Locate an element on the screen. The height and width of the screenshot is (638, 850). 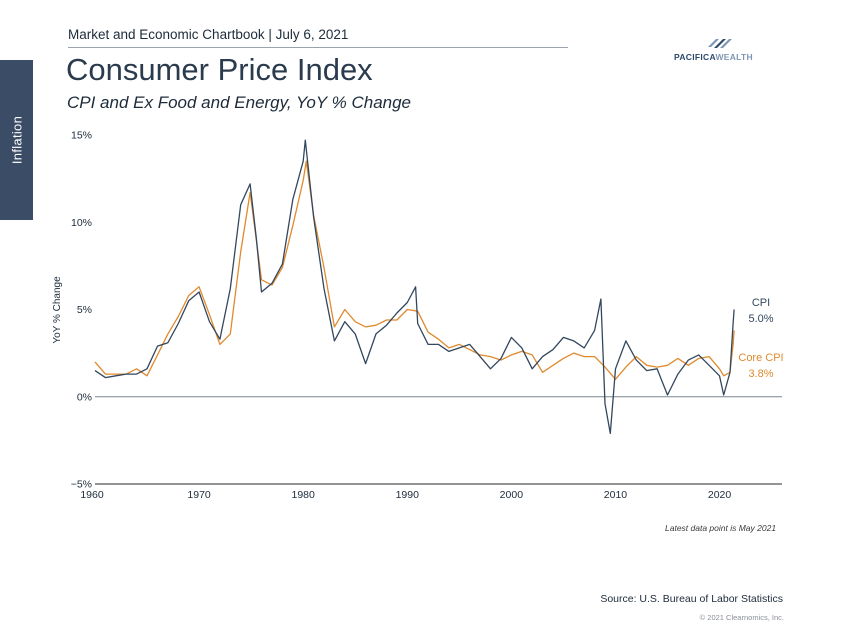
y-tick-label: −5% is located at coordinates (81, 485).